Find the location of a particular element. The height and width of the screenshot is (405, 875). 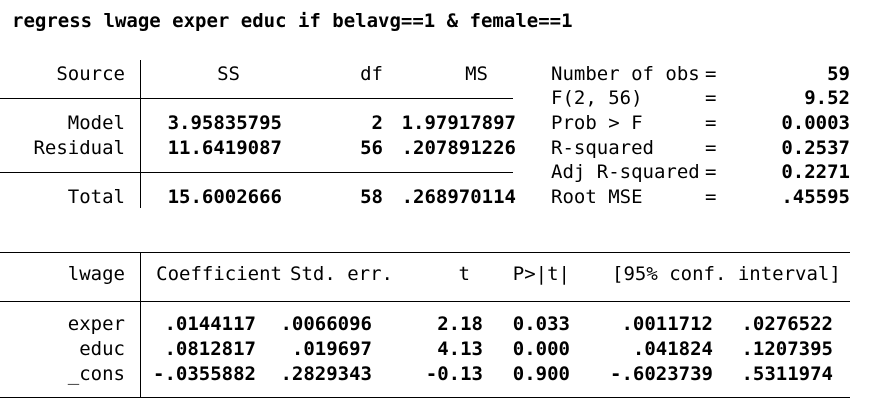

stat-value: 9.52 is located at coordinates (827, 98).